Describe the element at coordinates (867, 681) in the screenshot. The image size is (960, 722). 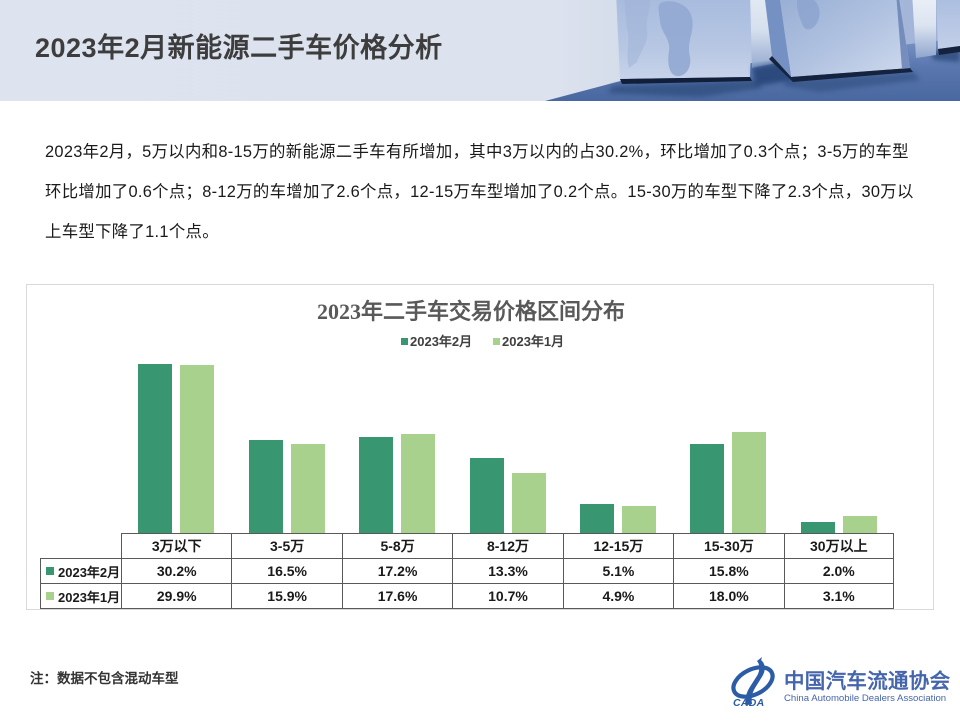
I see `svg-text: 中国汽车流通协会` at that location.